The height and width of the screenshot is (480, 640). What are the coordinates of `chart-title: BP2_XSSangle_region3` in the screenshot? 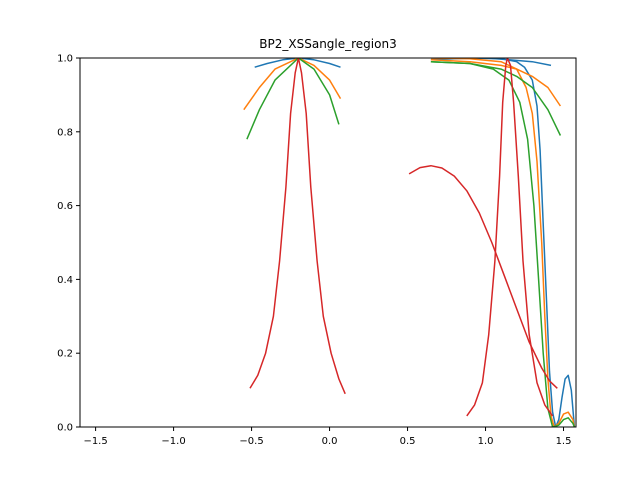 It's located at (327, 44).